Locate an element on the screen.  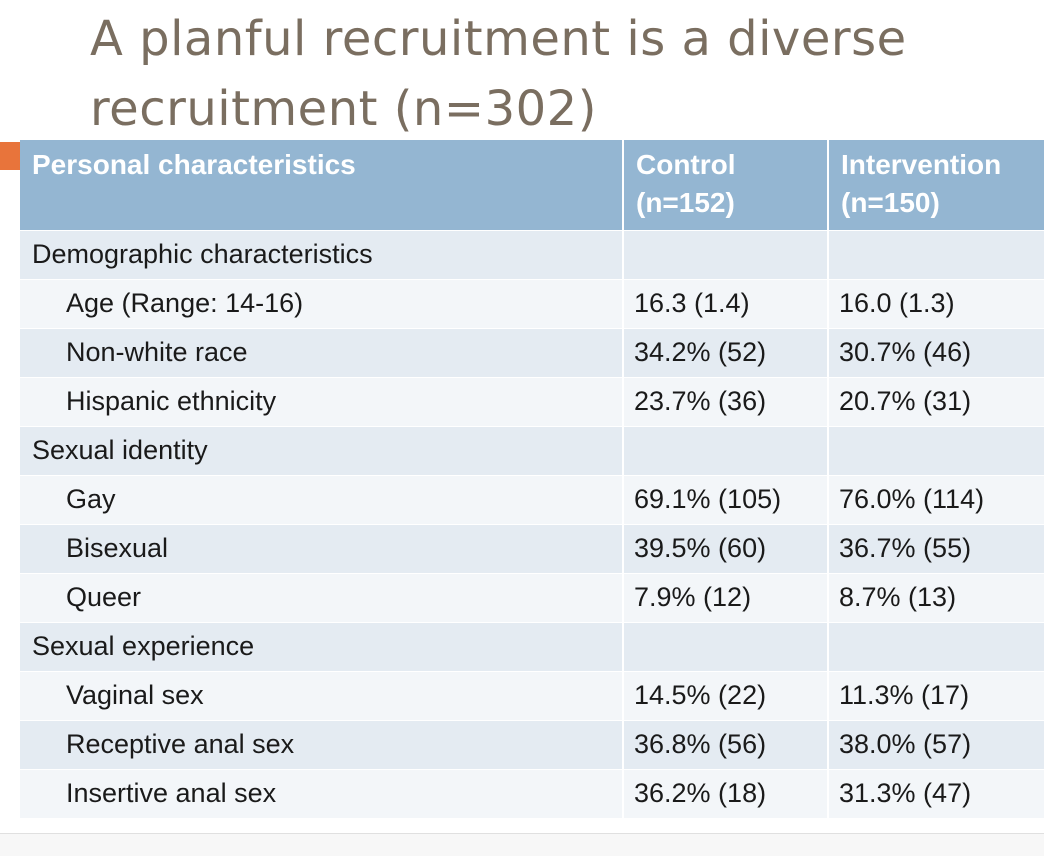
row-label: Queer is located at coordinates (322, 597).